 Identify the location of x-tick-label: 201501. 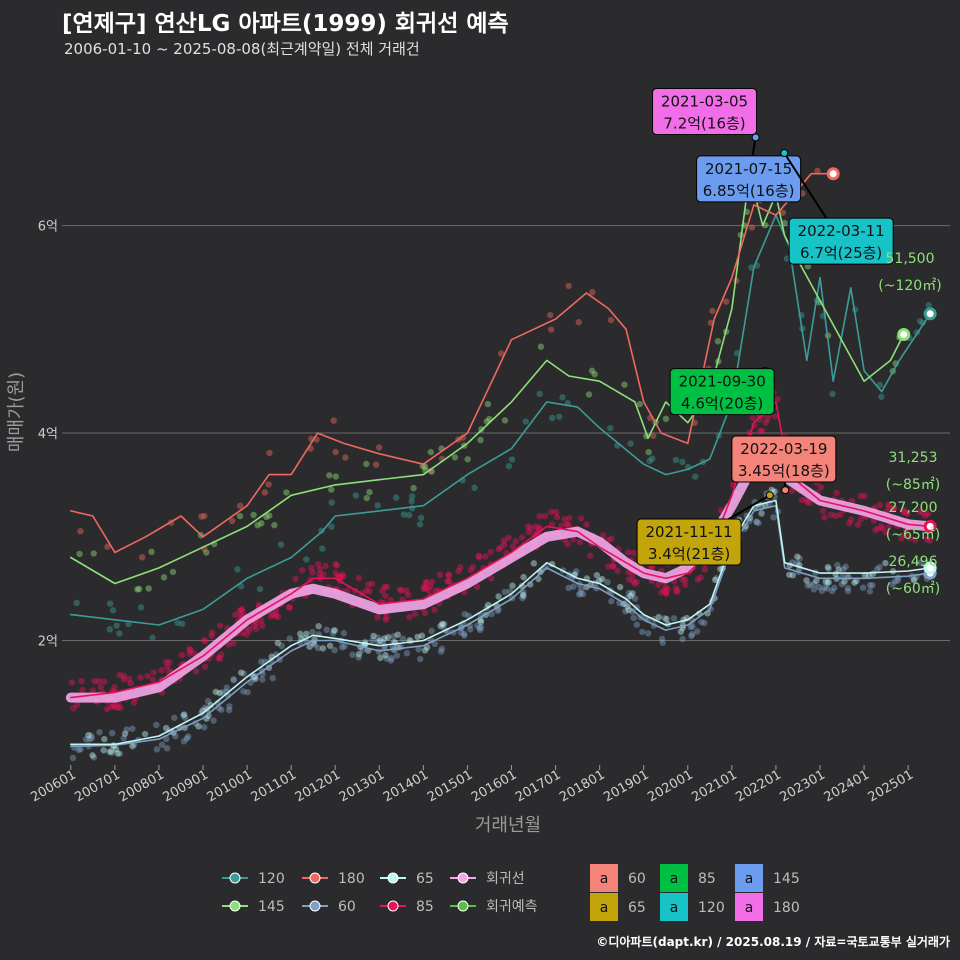
(450, 786).